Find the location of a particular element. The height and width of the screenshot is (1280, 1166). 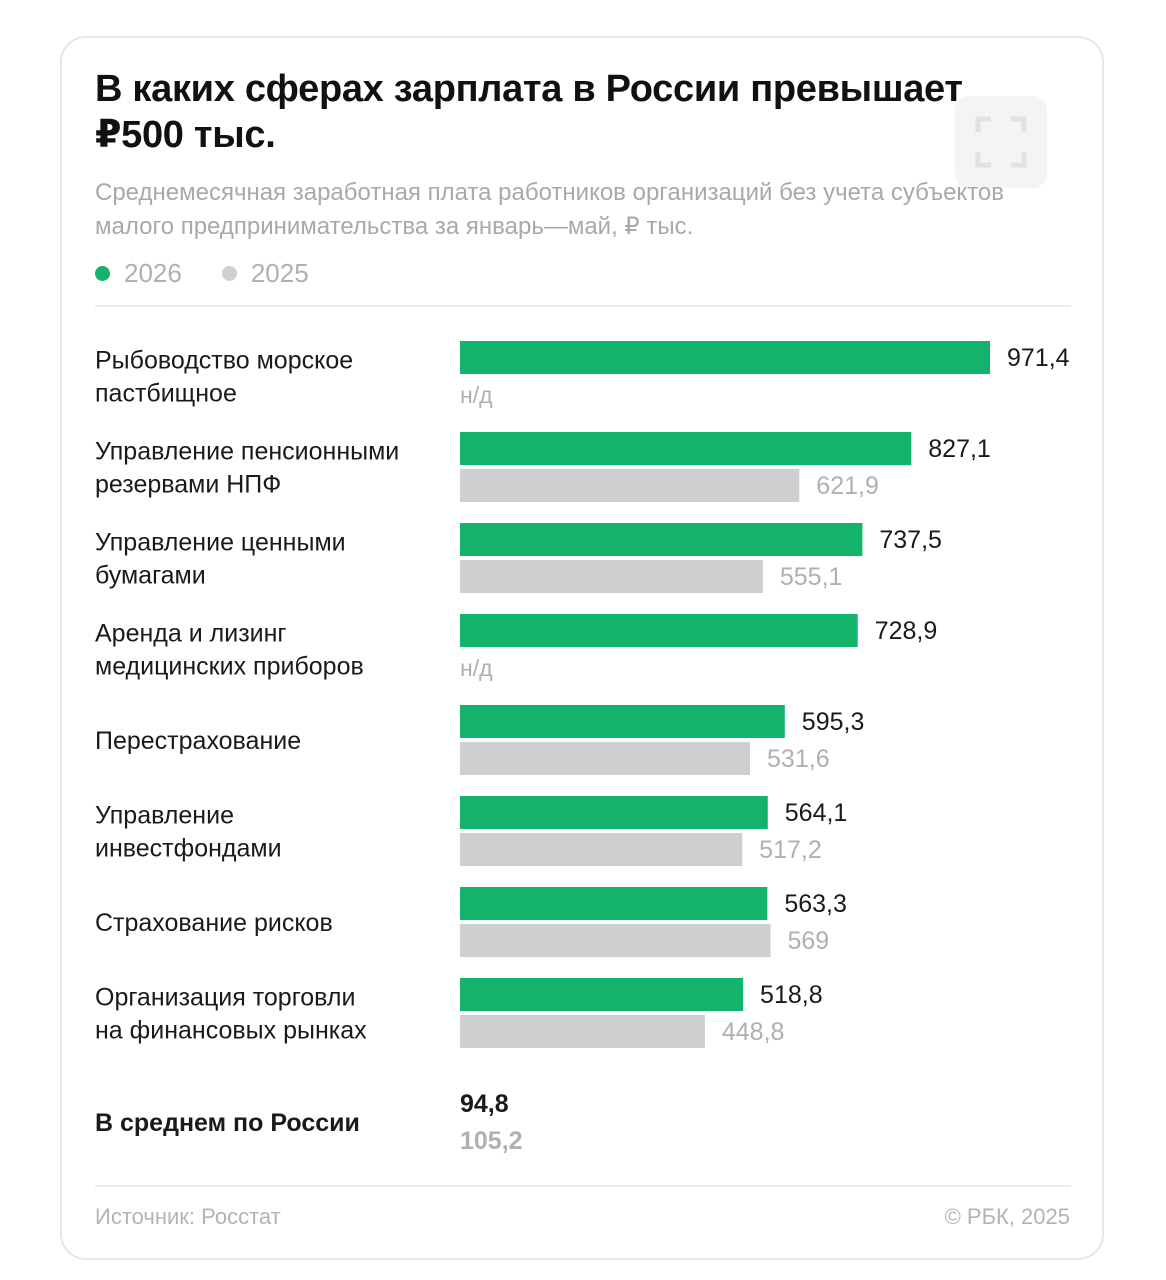

category-label: Организация торговли is located at coordinates (225, 998).